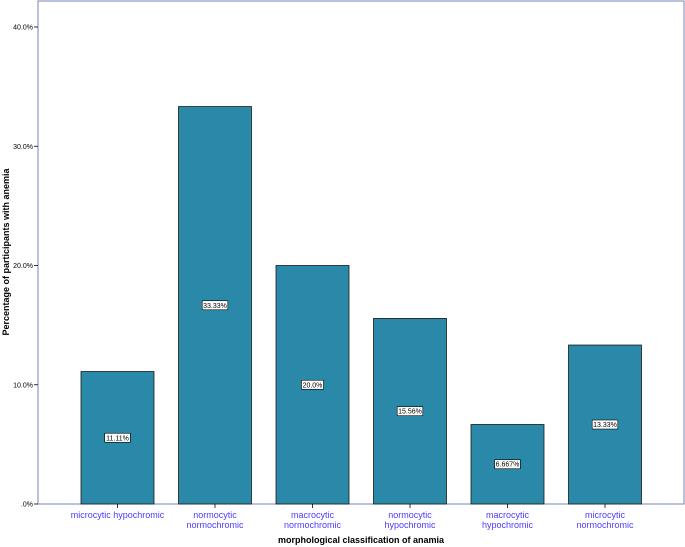  I want to click on value-label: 15.56%, so click(410, 412).